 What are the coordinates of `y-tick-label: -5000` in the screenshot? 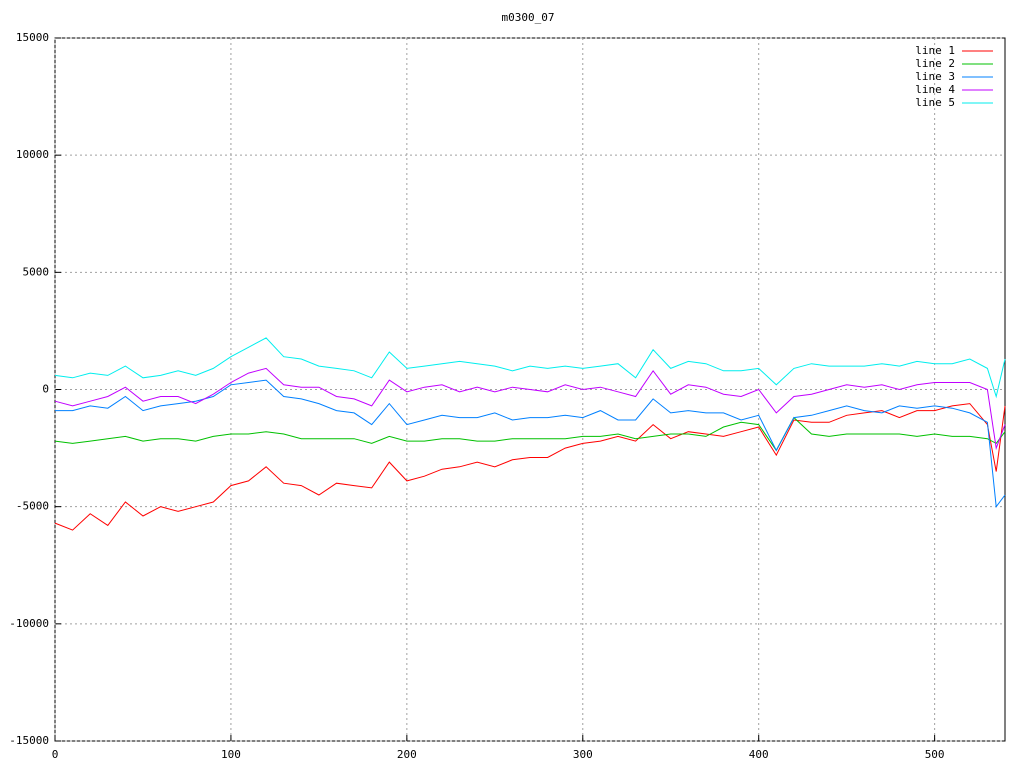 It's located at (32, 506).